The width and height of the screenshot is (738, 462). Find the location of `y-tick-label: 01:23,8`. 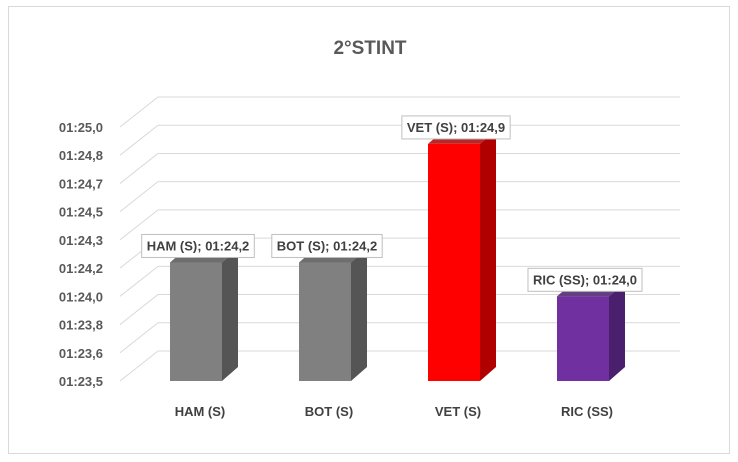

y-tick-label: 01:23,8 is located at coordinates (81, 325).